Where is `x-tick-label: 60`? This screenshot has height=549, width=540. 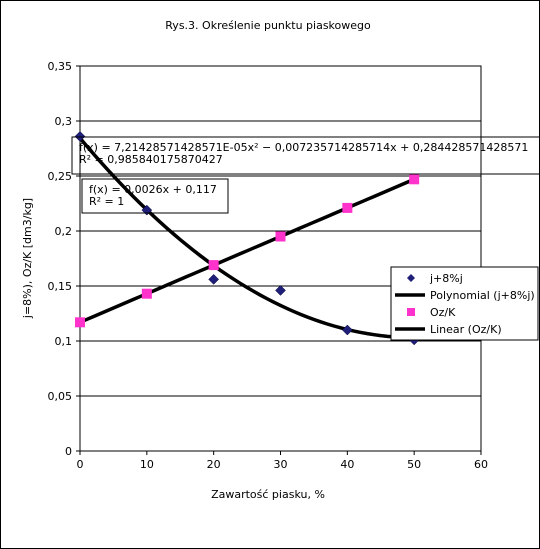
x-tick-label: 60 is located at coordinates (481, 464).